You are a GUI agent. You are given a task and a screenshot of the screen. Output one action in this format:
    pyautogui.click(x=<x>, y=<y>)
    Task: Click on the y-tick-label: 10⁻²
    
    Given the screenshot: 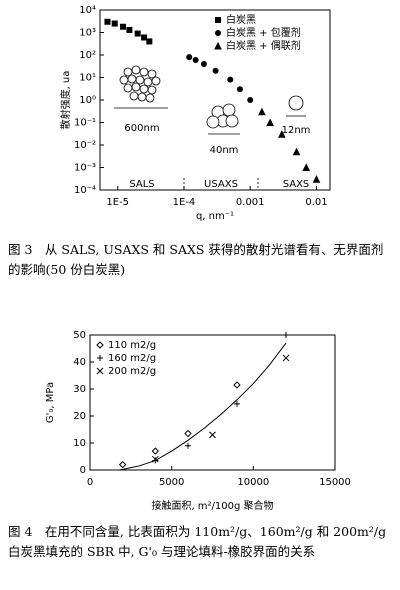 What is the action you would take?
    pyautogui.click(x=85, y=145)
    